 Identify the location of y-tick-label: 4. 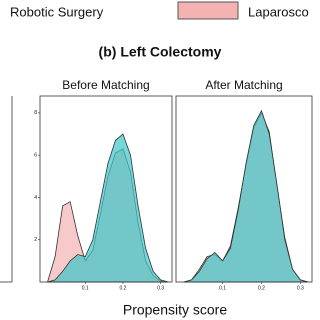
(35, 198).